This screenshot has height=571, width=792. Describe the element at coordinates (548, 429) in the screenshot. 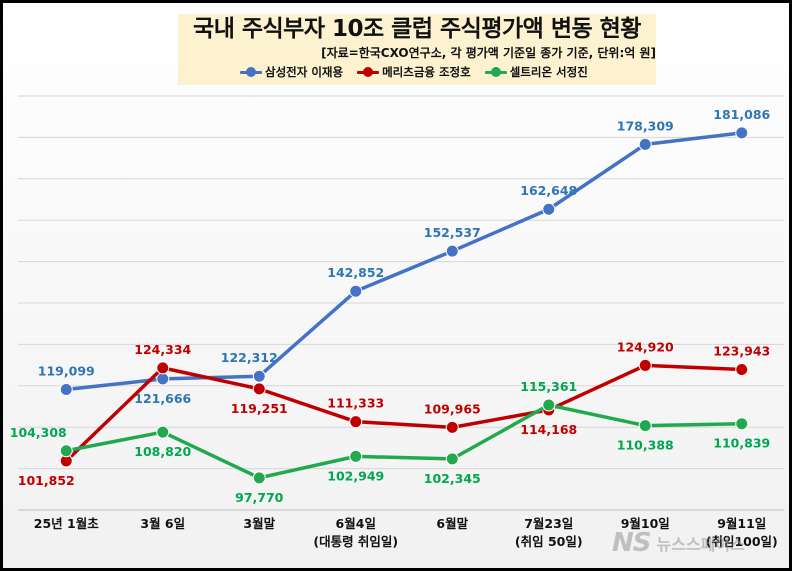

I see `data-label: 114,168` at that location.